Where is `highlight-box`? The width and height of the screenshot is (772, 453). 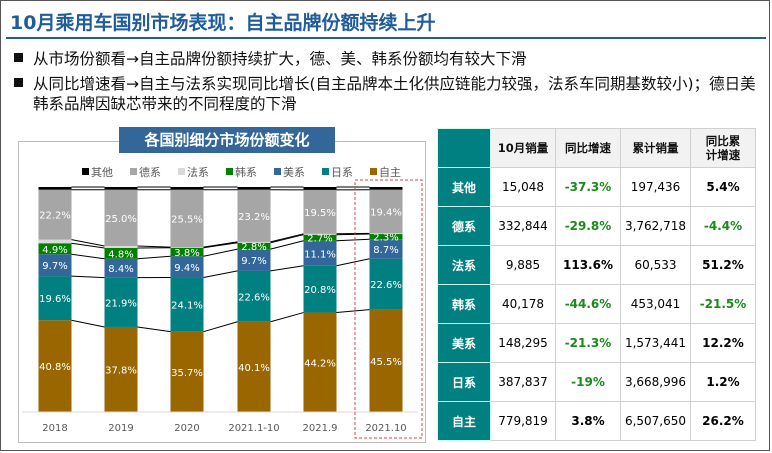
highlight-box is located at coordinates (388, 309).